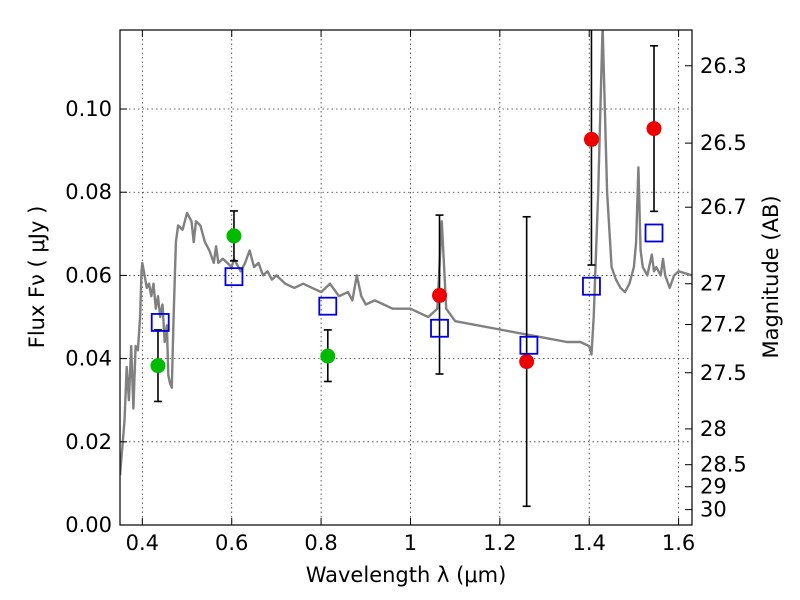  What do you see at coordinates (723, 373) in the screenshot?
I see `right-tick-label: 27.5` at bounding box center [723, 373].